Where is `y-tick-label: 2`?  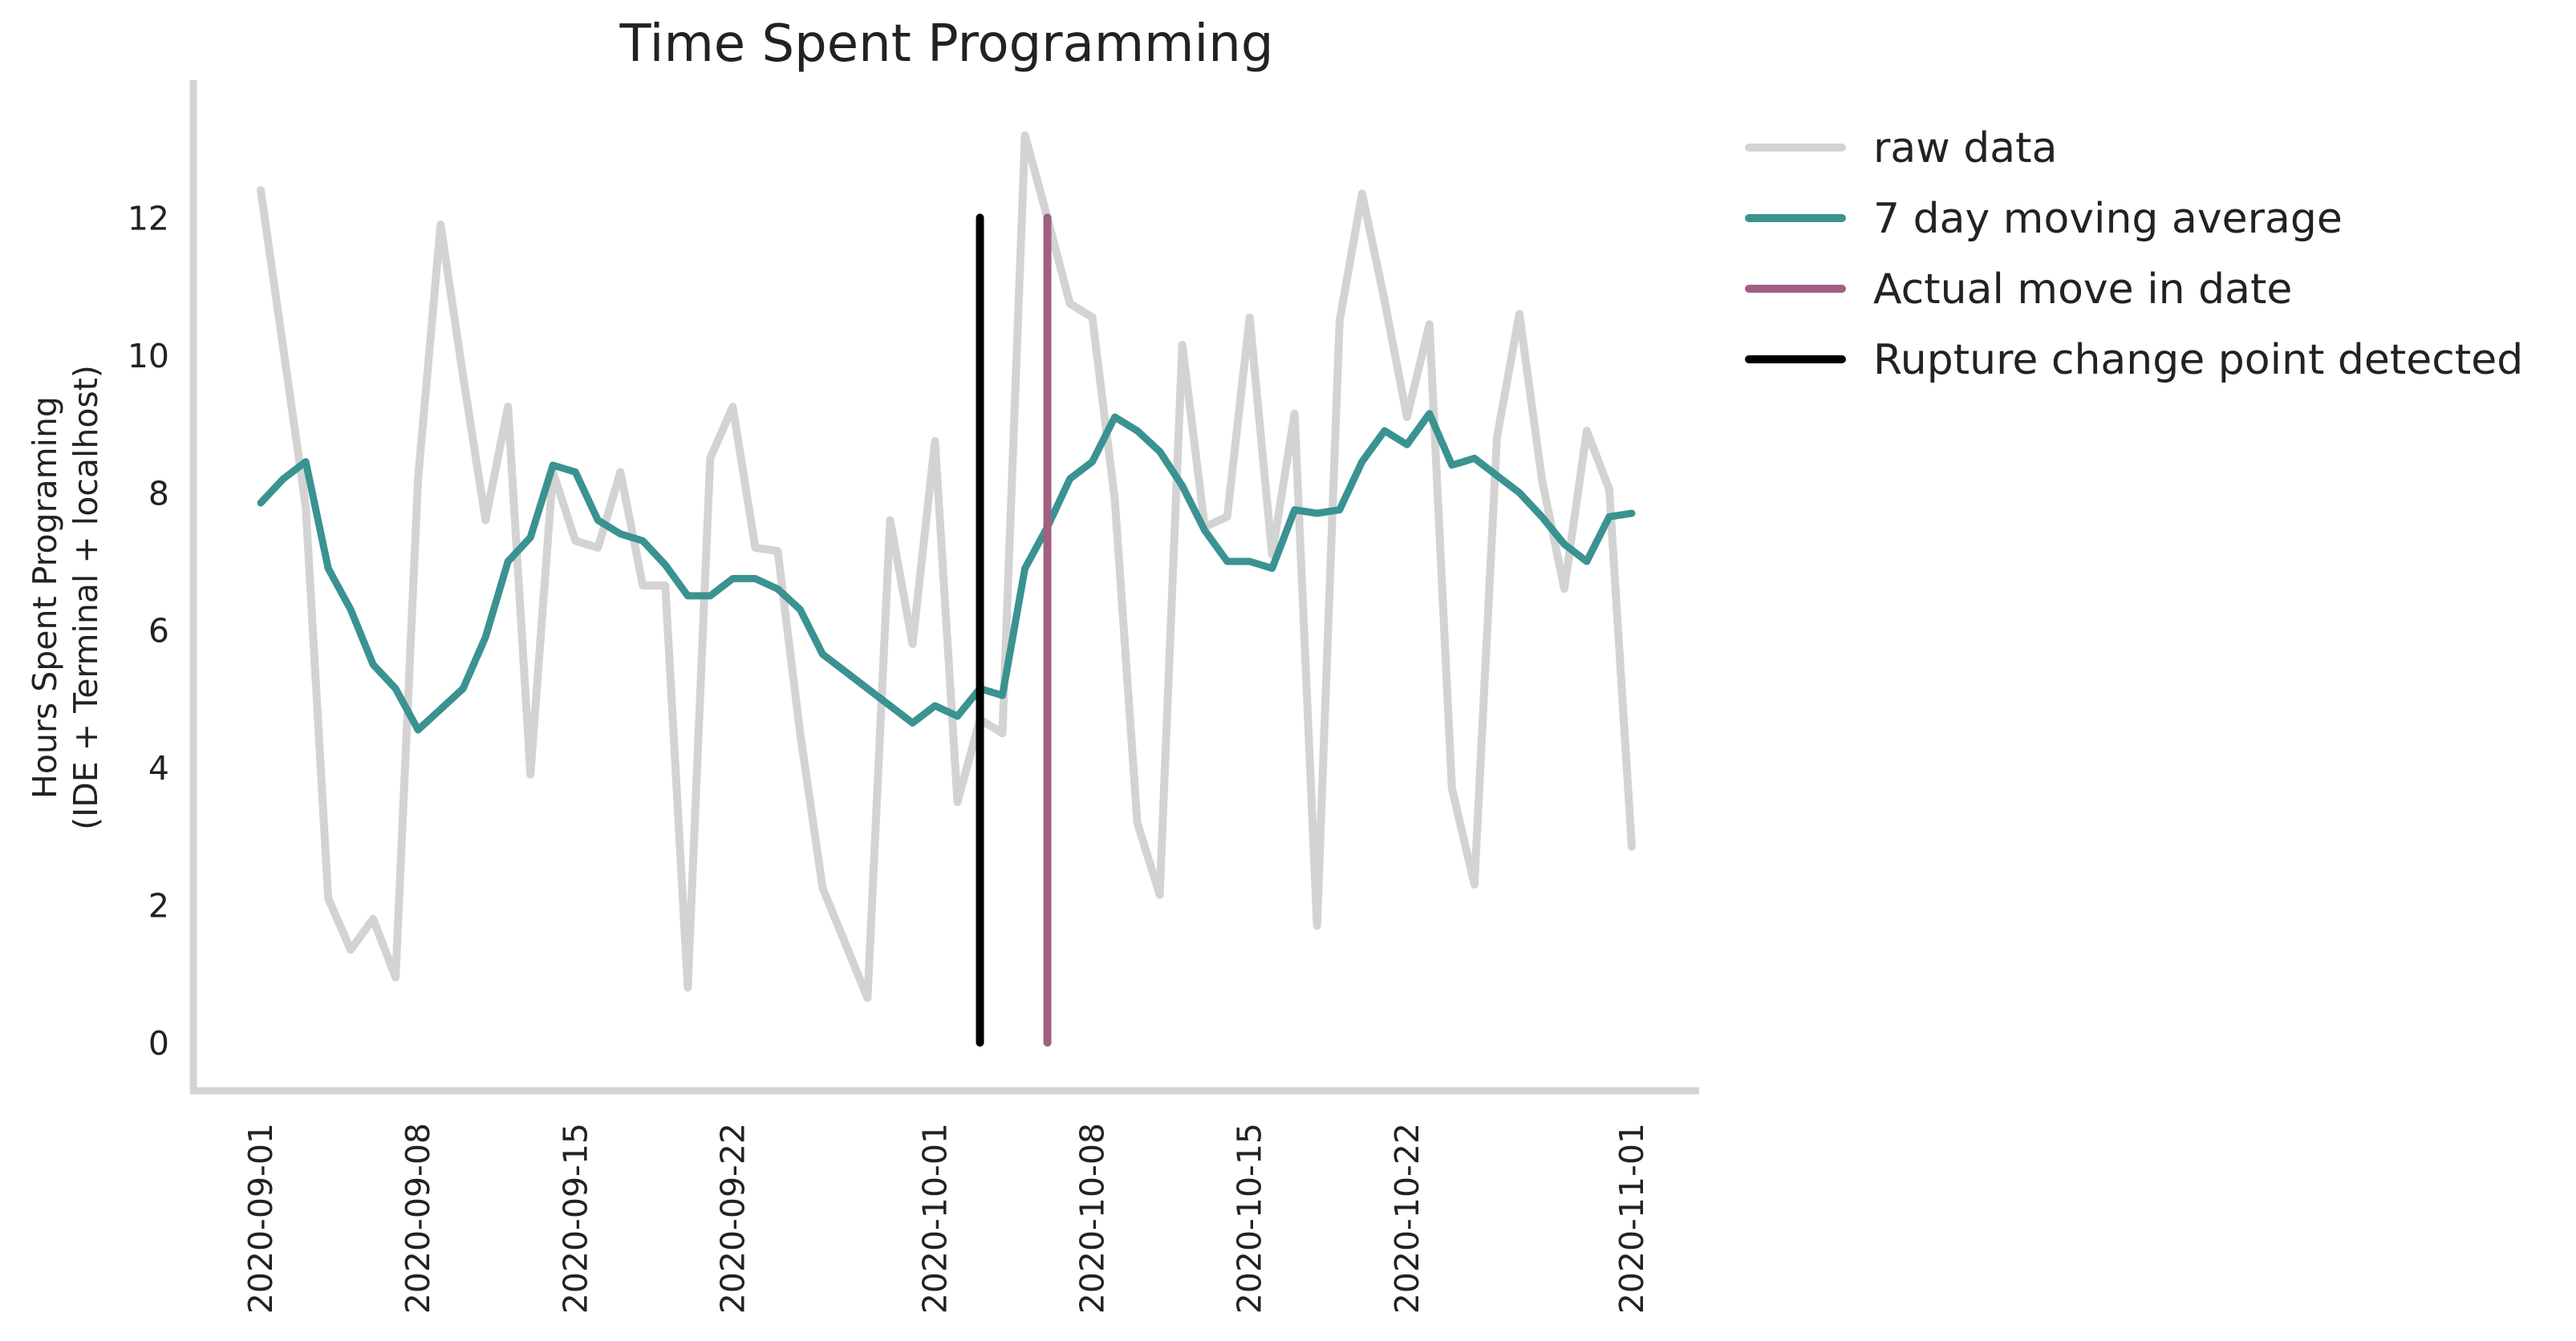
y-tick-label: 2 is located at coordinates (158, 907).